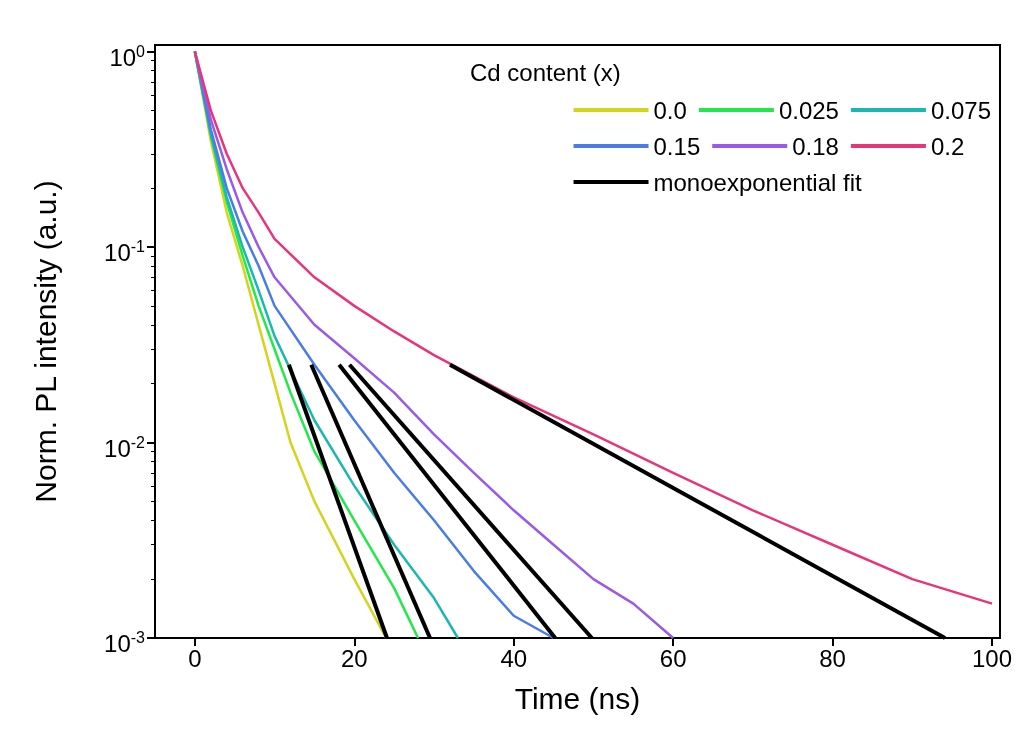  Describe the element at coordinates (808, 110) in the screenshot. I see `legend-label: 0.025` at that location.